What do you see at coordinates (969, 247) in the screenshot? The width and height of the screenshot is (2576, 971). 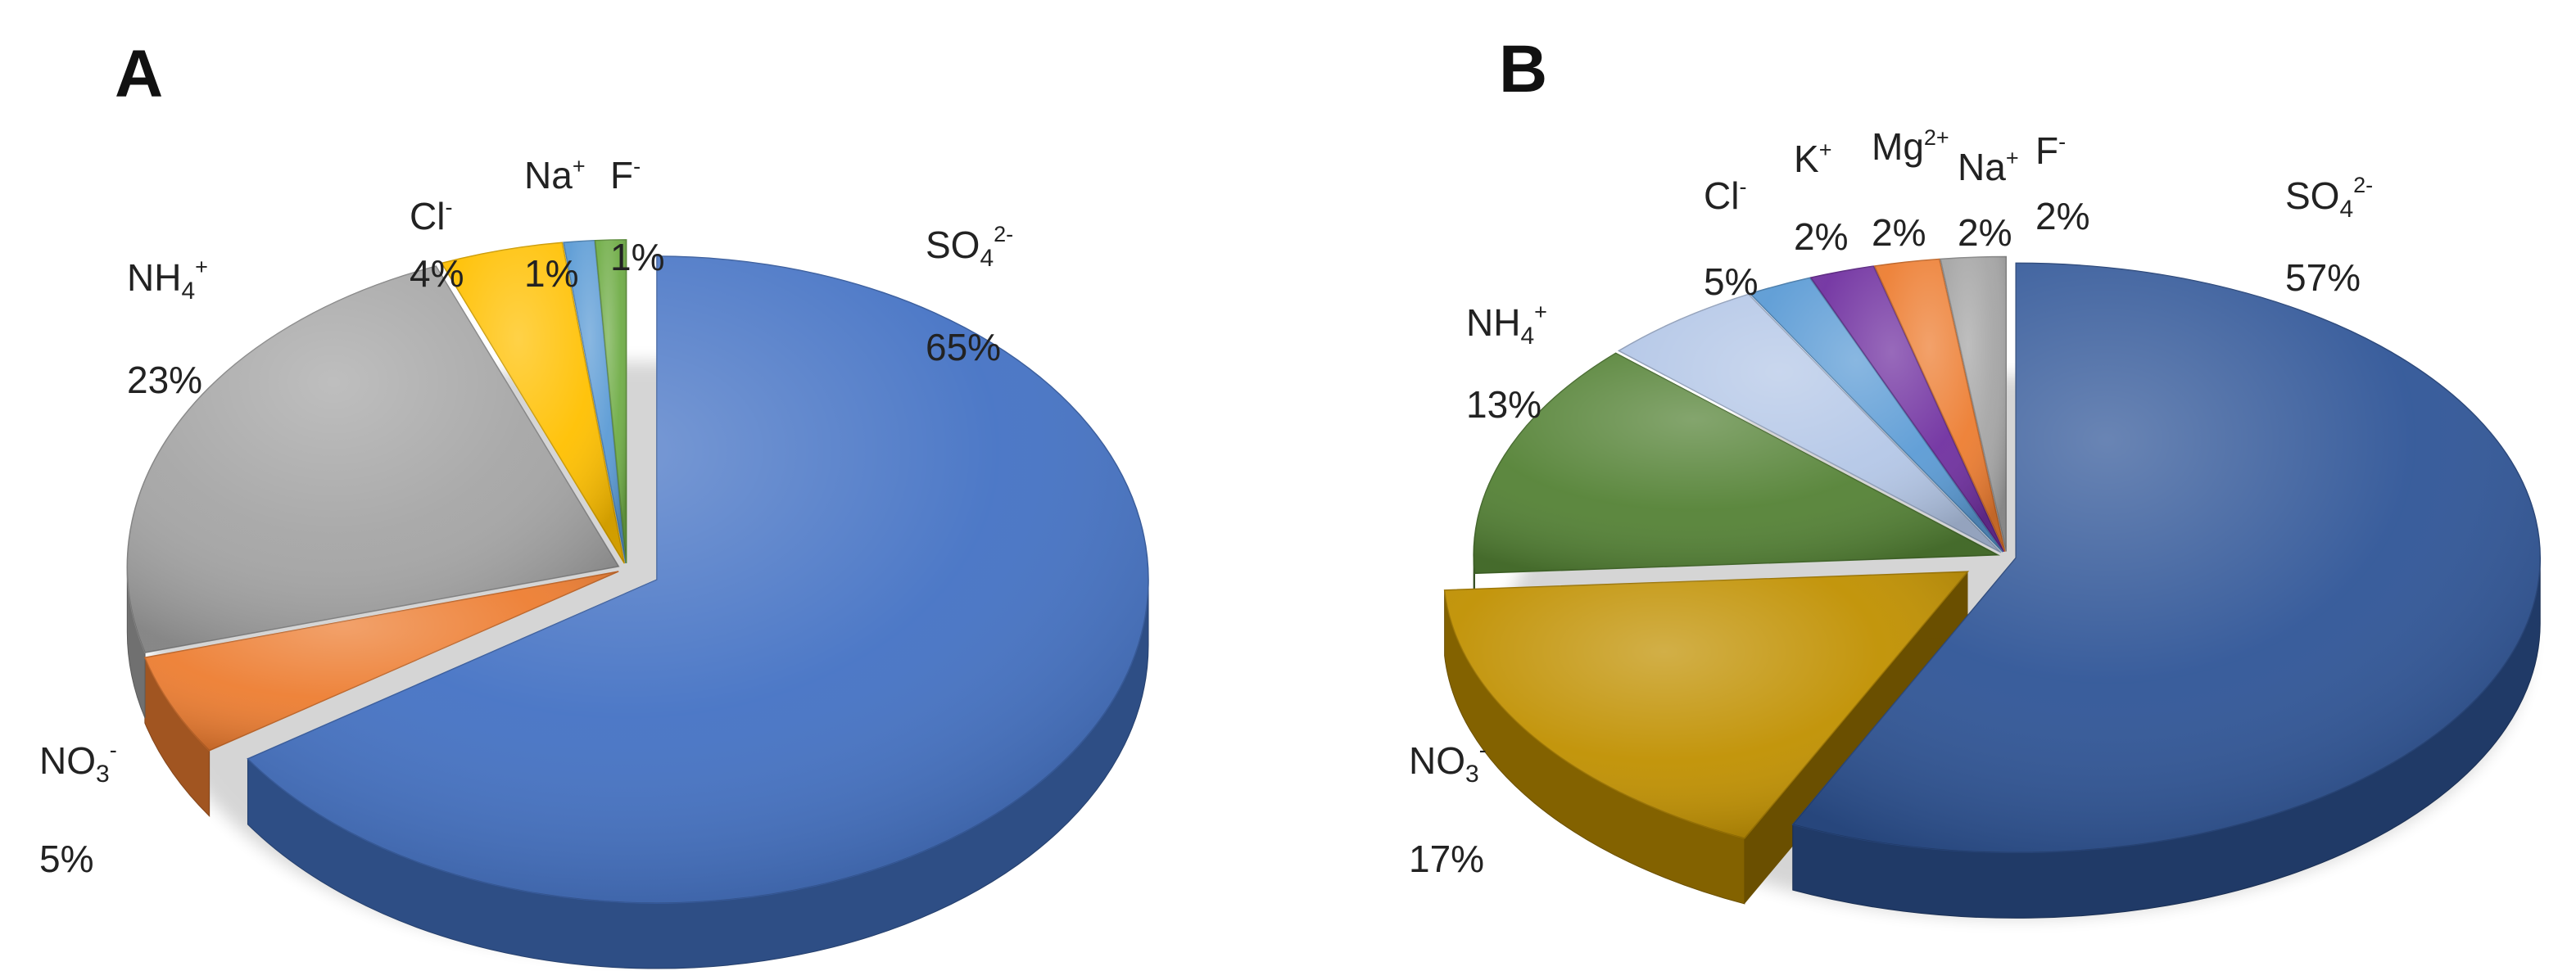 I see `chart-a-label-so4-2: SO42-` at bounding box center [969, 247].